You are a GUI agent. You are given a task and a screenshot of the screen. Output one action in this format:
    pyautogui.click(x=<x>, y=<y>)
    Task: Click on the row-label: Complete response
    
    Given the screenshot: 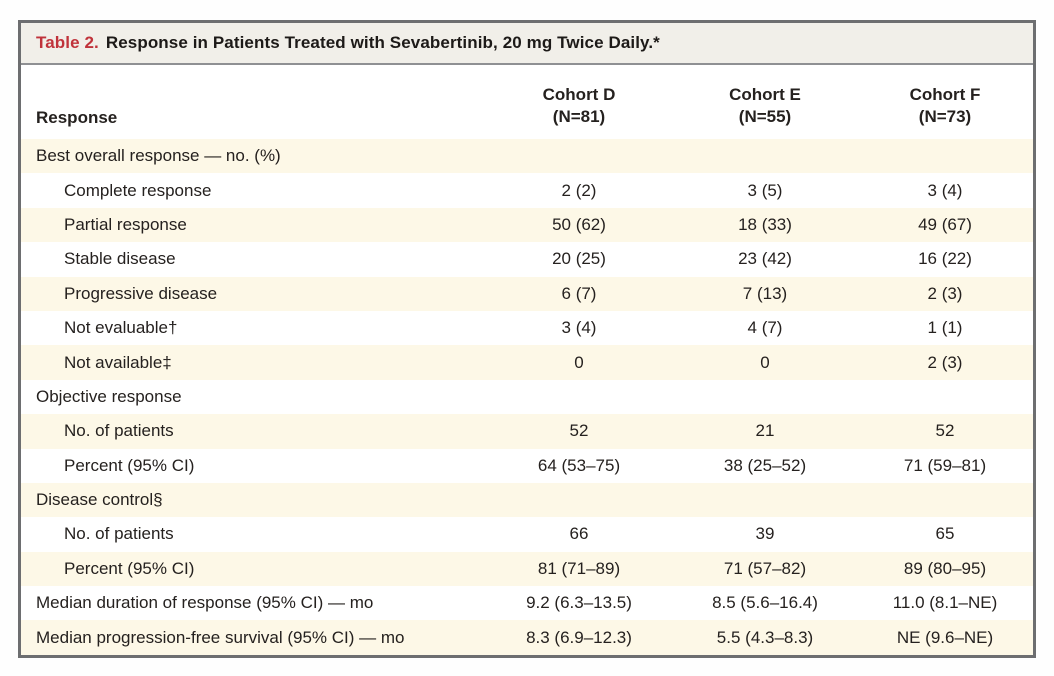 What is the action you would take?
    pyautogui.click(x=138, y=190)
    